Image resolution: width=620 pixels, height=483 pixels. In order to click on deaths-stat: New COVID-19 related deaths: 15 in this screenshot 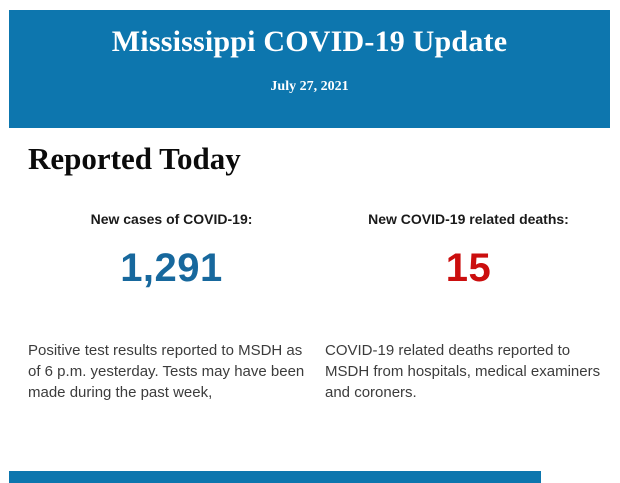, I will do `click(468, 250)`.